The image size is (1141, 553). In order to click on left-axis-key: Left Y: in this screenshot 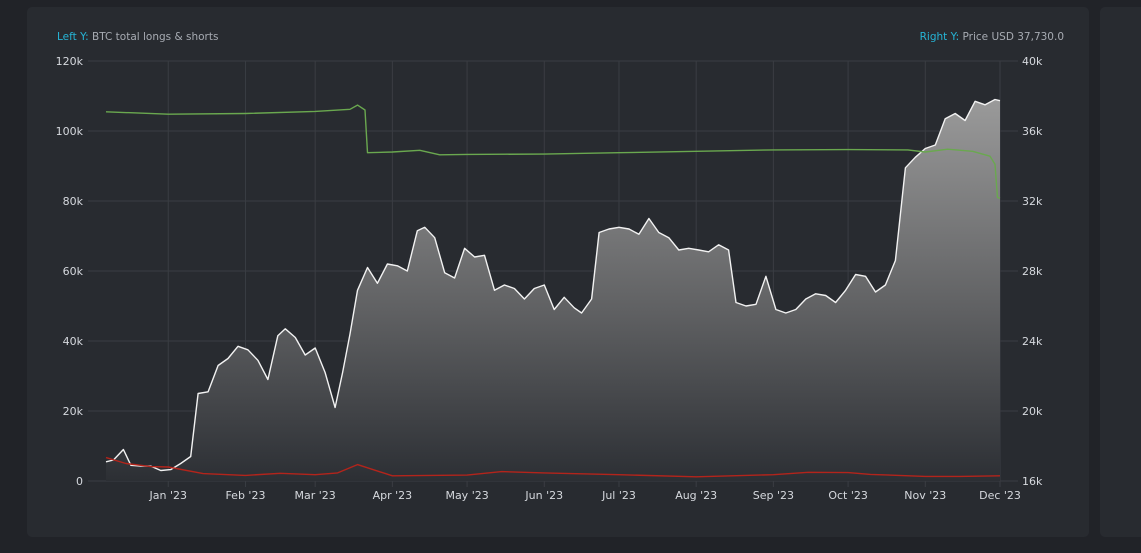, I will do `click(73, 37)`.